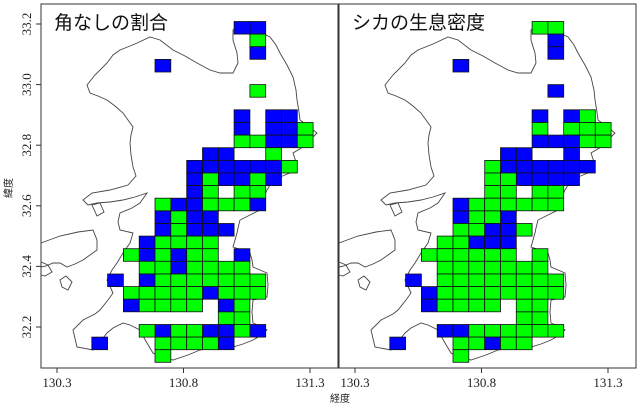  What do you see at coordinates (481, 382) in the screenshot?
I see `x-tick-label: 130.8` at bounding box center [481, 382].